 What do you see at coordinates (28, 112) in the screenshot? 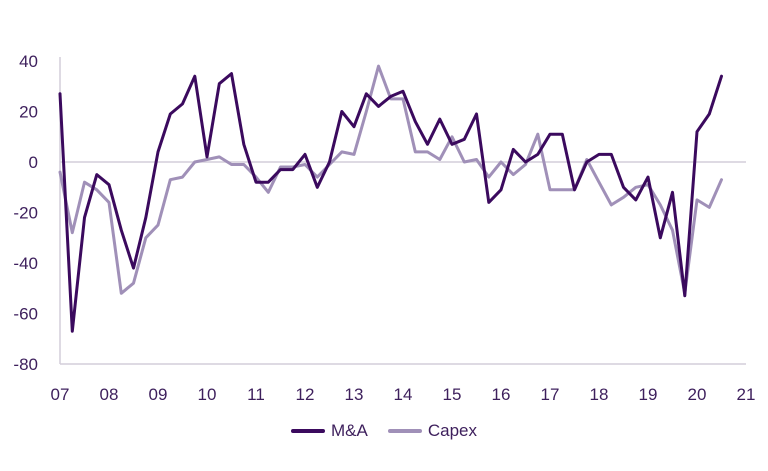
I see `y-tick-label: 20` at bounding box center [28, 112].